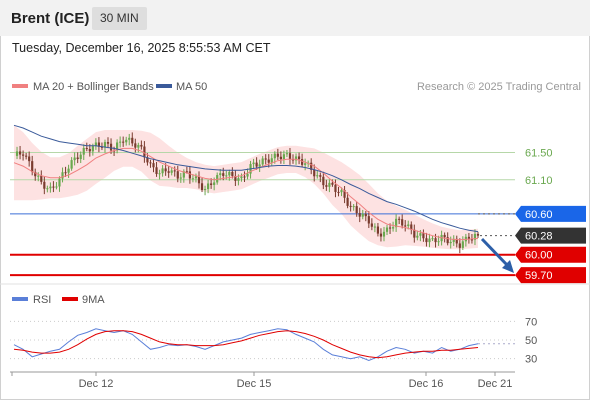  I want to click on forecast-arrow-icon, so click(497, 255).